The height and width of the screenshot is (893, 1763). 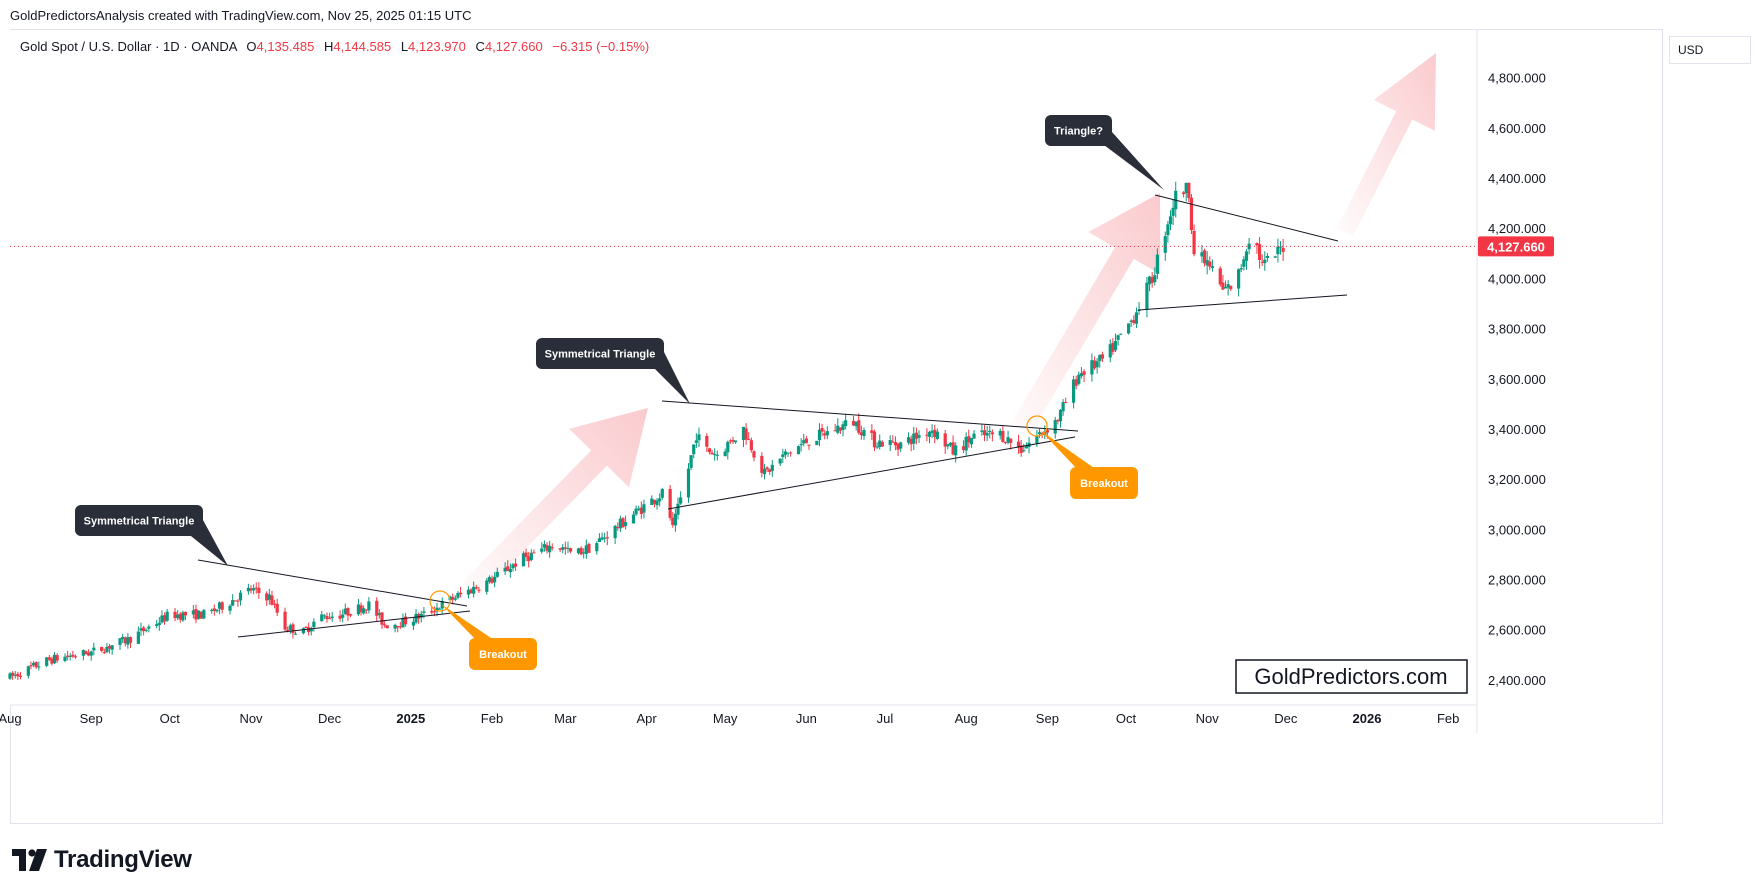 I want to click on x-tick-label: 2026, so click(x=1367, y=718).